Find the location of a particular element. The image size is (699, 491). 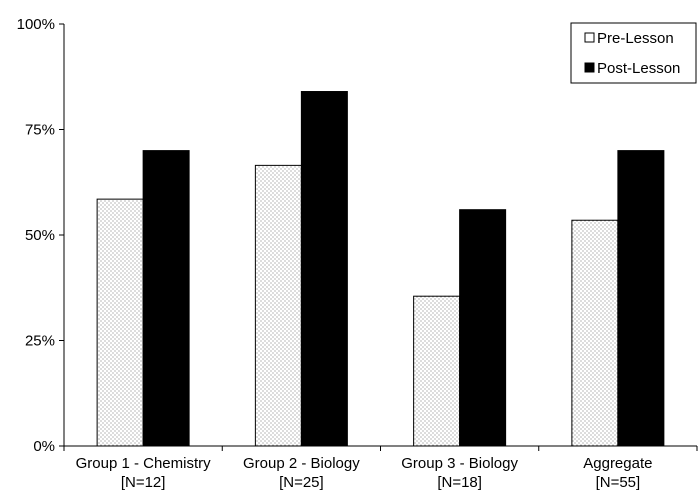

y-tick-label: 25% is located at coordinates (40, 341).